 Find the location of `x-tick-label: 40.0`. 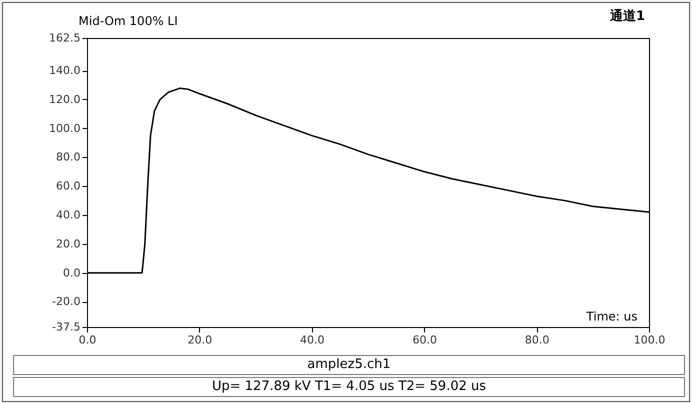

x-tick-label: 40.0 is located at coordinates (312, 340).